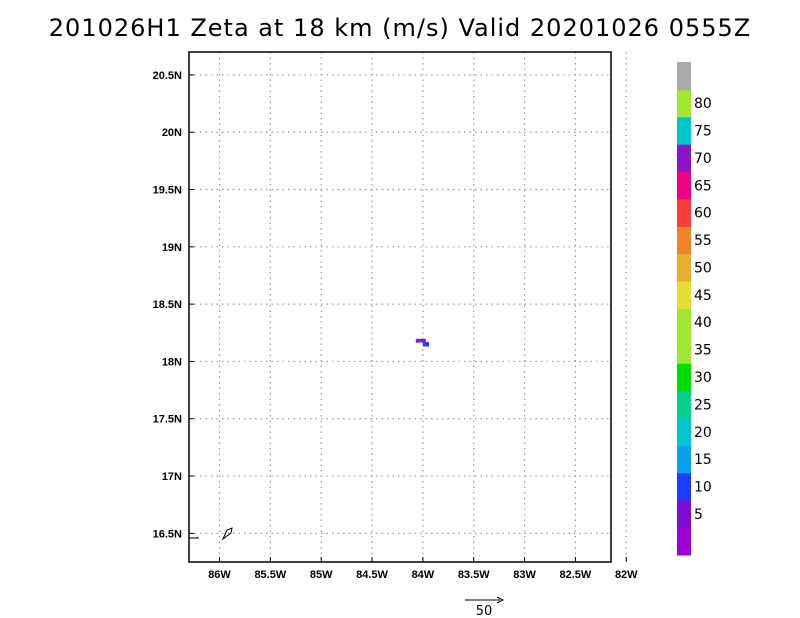 The image size is (800, 618). Describe the element at coordinates (703, 405) in the screenshot. I see `colorbar-label: 25` at that location.